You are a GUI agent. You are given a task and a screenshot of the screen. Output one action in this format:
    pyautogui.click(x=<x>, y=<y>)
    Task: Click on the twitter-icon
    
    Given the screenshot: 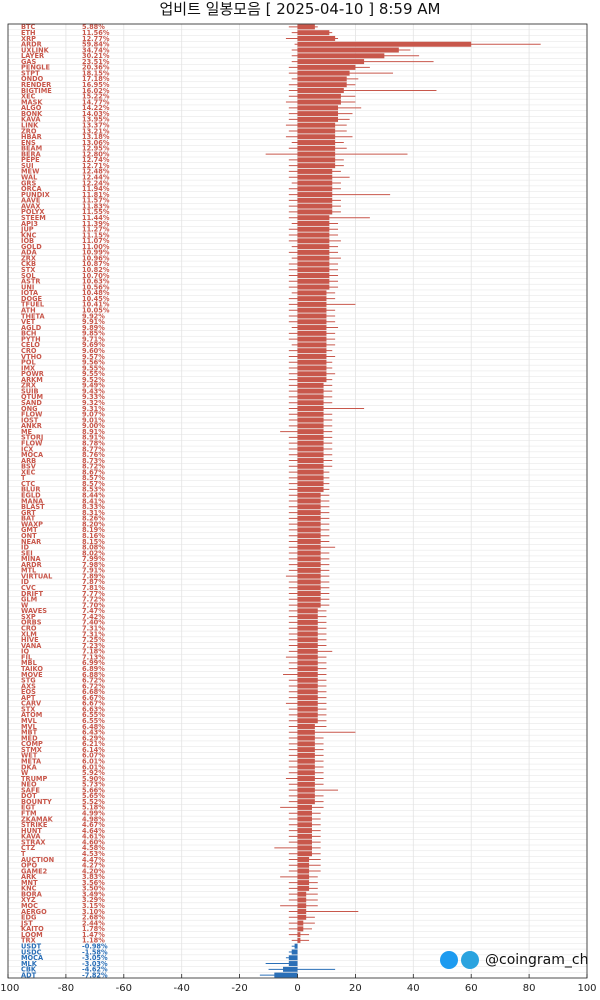 What is the action you would take?
    pyautogui.click(x=449, y=960)
    